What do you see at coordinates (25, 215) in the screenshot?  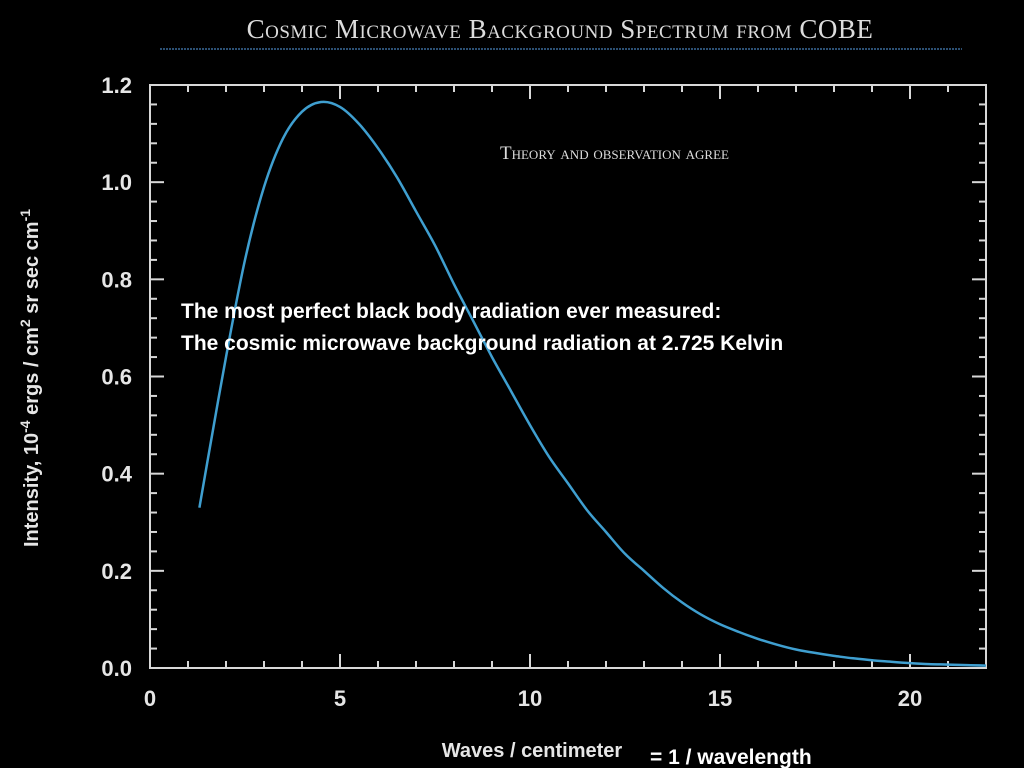 I see `y-axis-label-exponent-3: -1` at bounding box center [25, 215].